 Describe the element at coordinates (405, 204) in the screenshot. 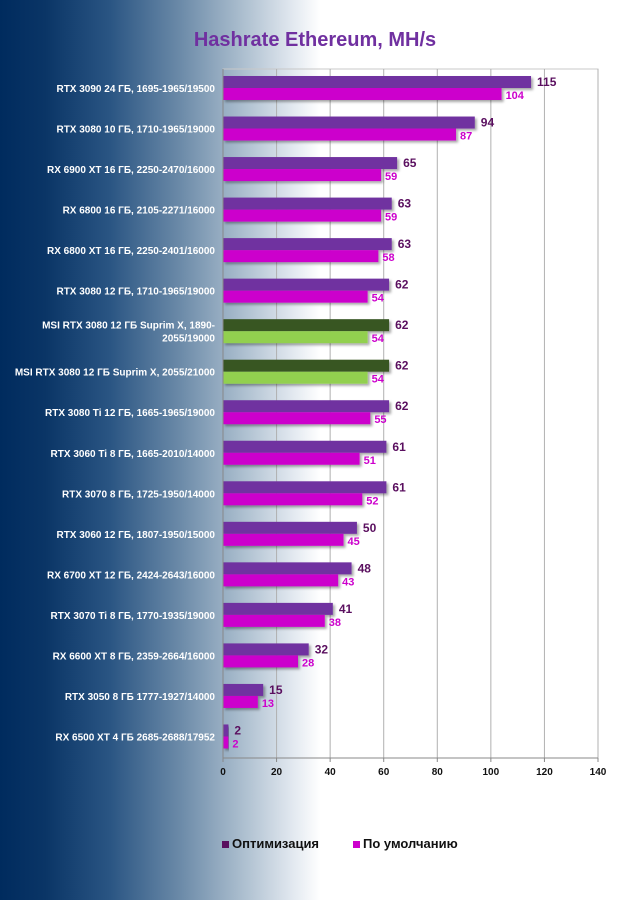

I see `value-label-optimization-3: 63` at that location.